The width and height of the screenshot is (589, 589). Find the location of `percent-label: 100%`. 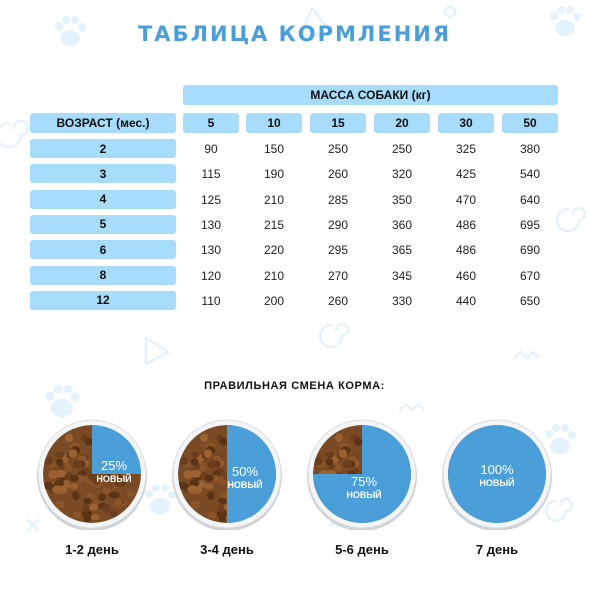

percent-label: 100% is located at coordinates (497, 469).